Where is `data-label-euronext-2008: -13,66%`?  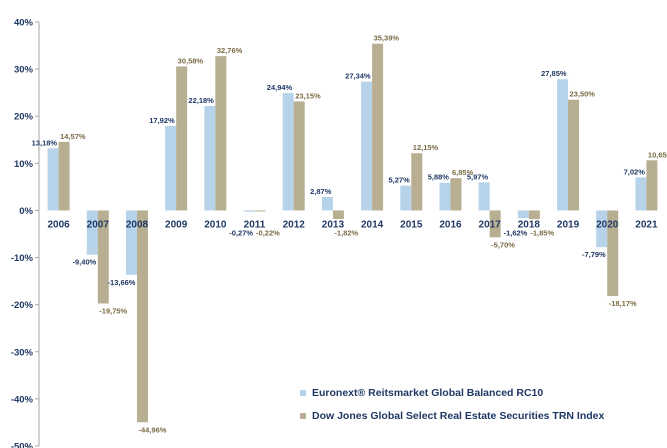
data-label-euronext-2008: -13,66% is located at coordinates (122, 282).